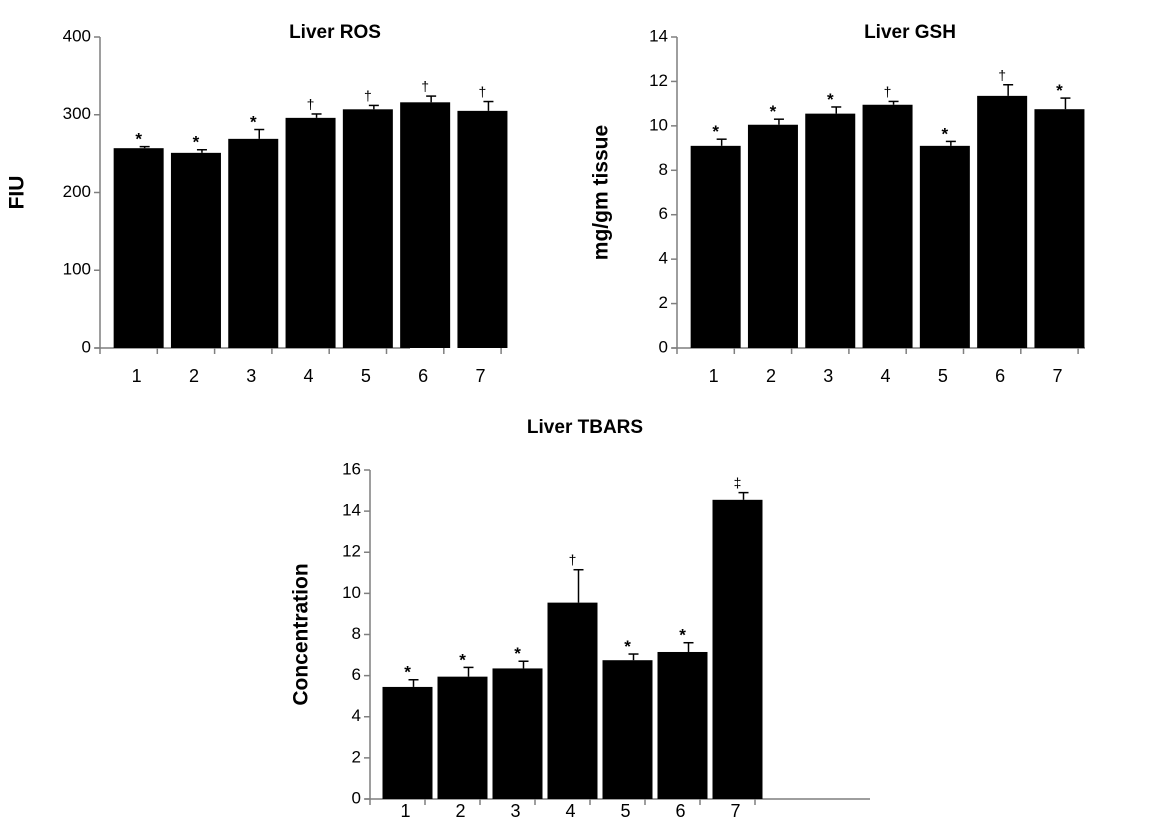  I want to click on y-axis-label: Concentration, so click(301, 634).